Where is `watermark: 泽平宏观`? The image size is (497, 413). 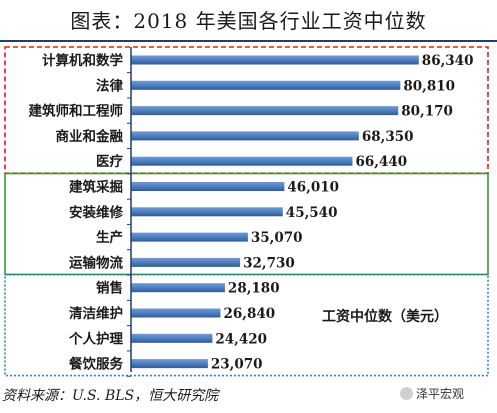 watermark: 泽平宏观 is located at coordinates (432, 393).